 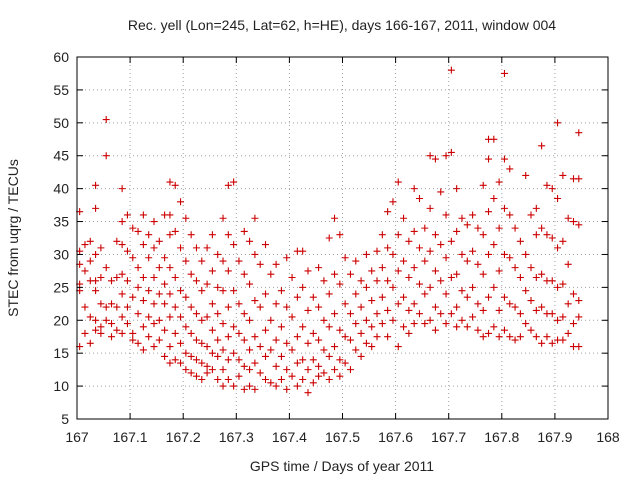 I want to click on x-axis-label: GPS time / Days of year 2011, so click(x=342, y=466).